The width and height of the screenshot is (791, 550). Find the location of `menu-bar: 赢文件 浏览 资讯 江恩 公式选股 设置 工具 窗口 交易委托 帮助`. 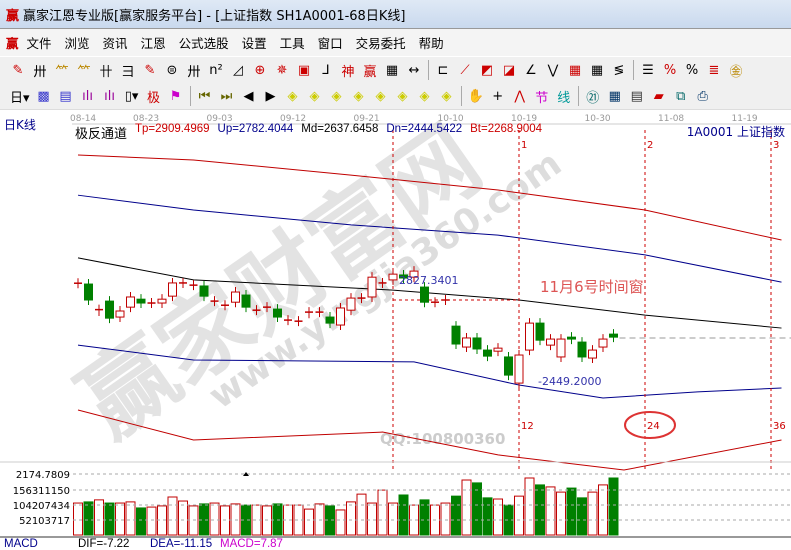

menu-bar: 赢文件 浏览 资讯 江恩 公式选股 设置 工具 窗口 交易委托 帮助 is located at coordinates (395, 42).